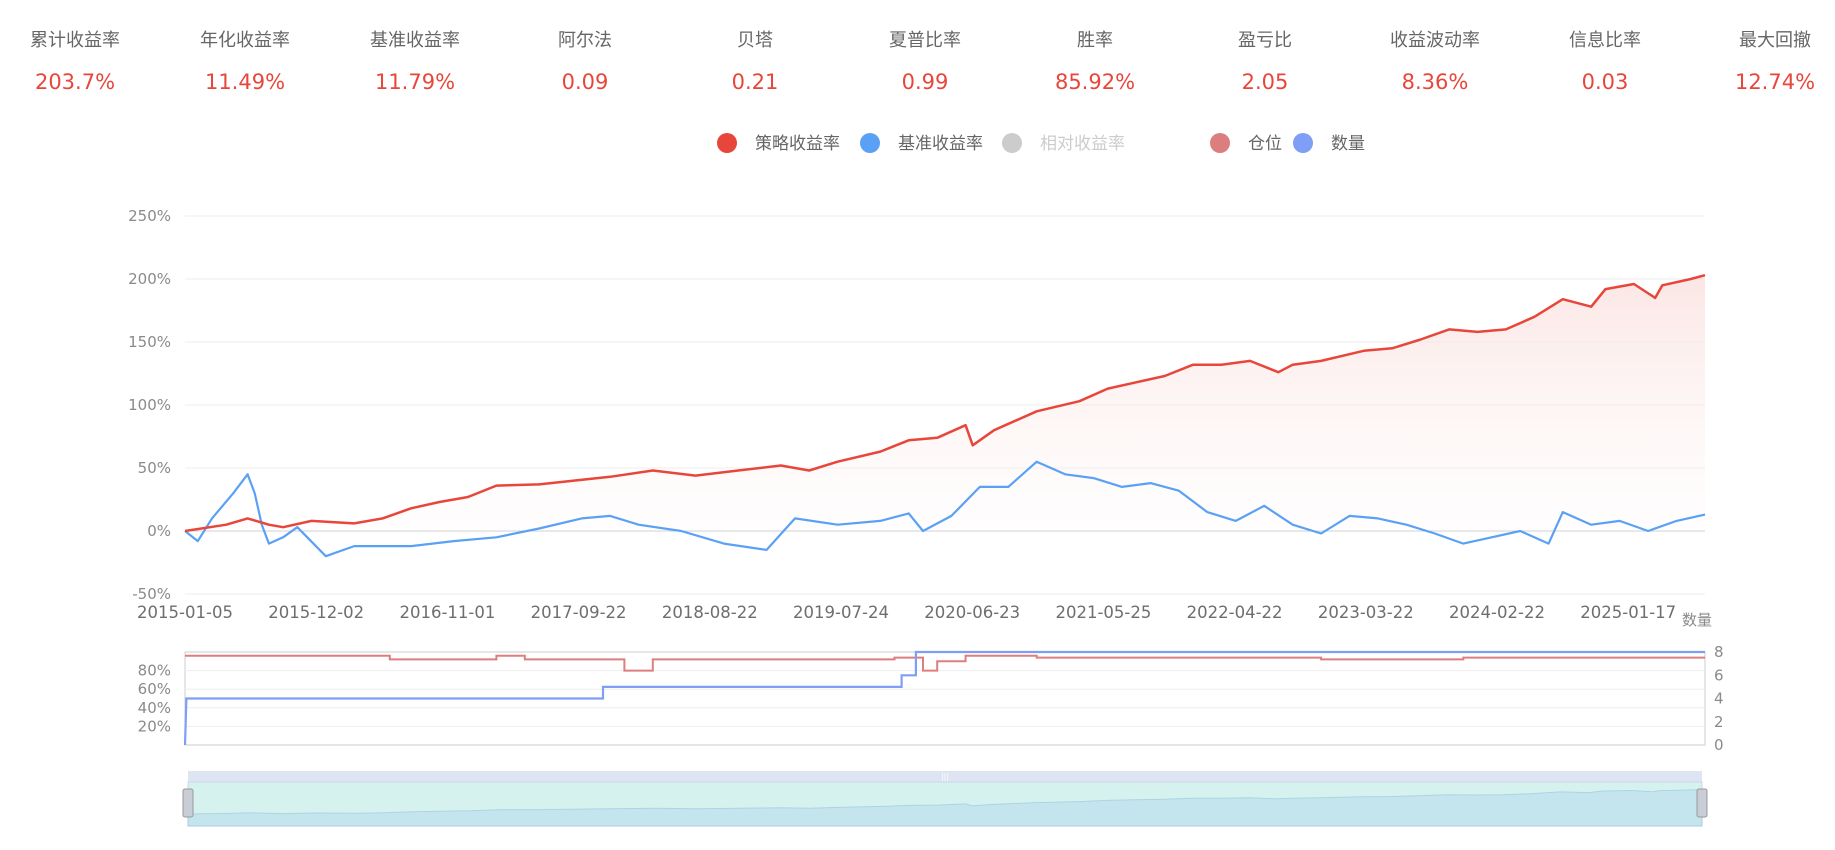 This screenshot has height=850, width=1835. I want to click on legend-label: 策略收益率, so click(797, 144).